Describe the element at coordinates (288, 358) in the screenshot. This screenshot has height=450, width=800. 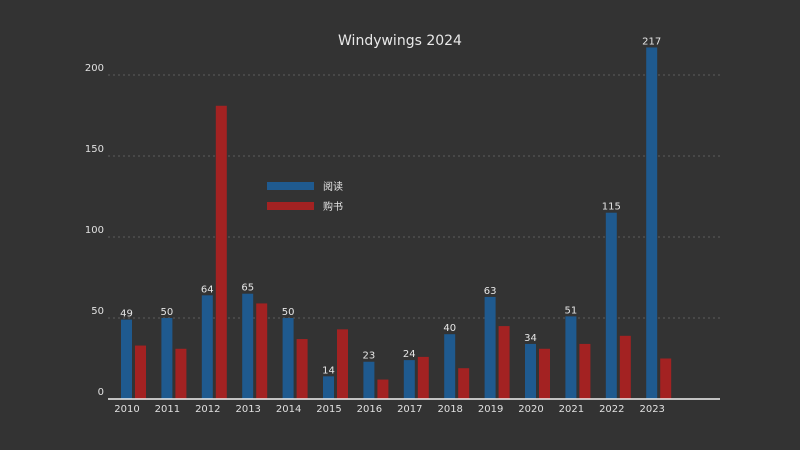
I see `bar-reading-2014` at that location.